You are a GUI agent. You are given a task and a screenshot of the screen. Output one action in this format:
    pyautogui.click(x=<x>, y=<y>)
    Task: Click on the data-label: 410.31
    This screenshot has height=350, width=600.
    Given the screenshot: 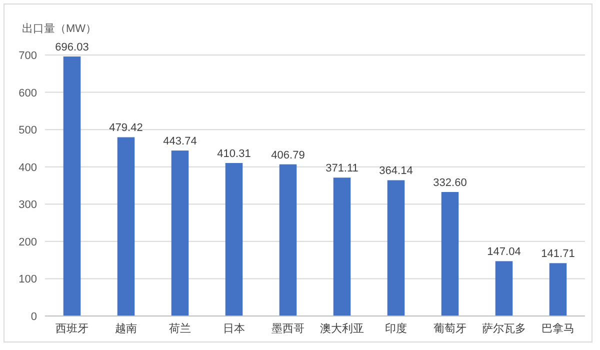 What is the action you would take?
    pyautogui.click(x=234, y=154)
    